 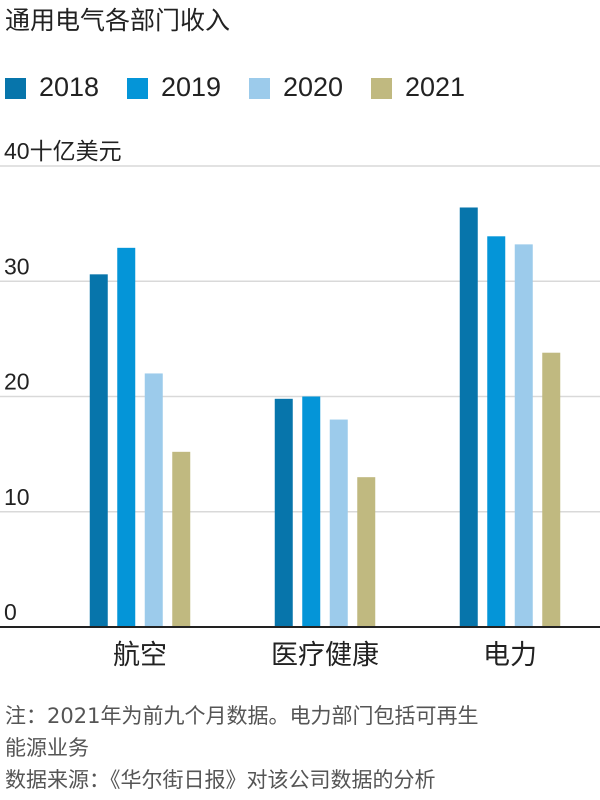 What do you see at coordinates (435, 87) in the screenshot?
I see `legend-label-2021: 2021` at bounding box center [435, 87].